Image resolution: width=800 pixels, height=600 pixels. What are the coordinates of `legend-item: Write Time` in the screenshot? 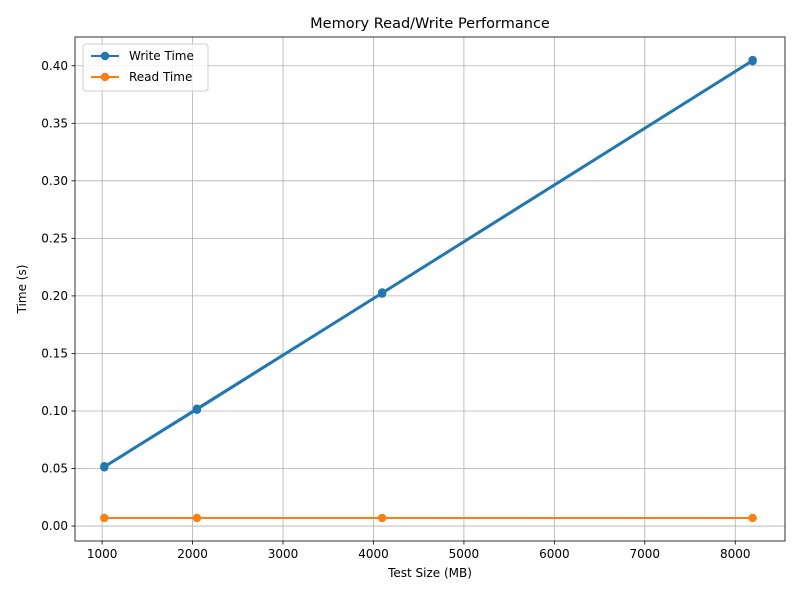 It's located at (142, 56).